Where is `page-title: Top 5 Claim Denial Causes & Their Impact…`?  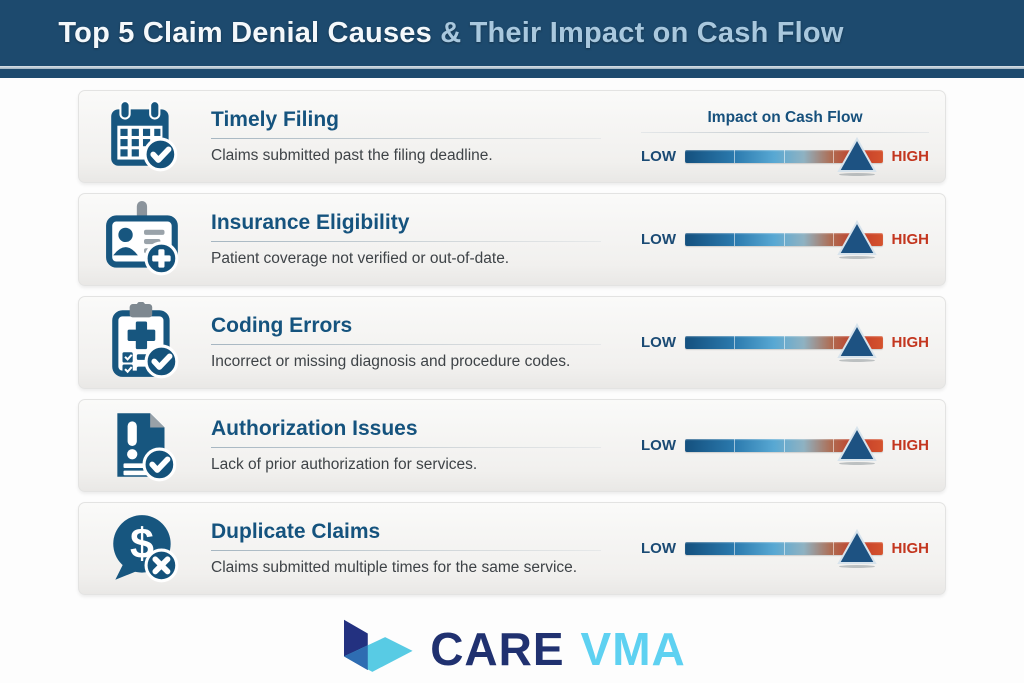
page-title: Top 5 Claim Denial Causes & Their Impact… is located at coordinates (450, 33).